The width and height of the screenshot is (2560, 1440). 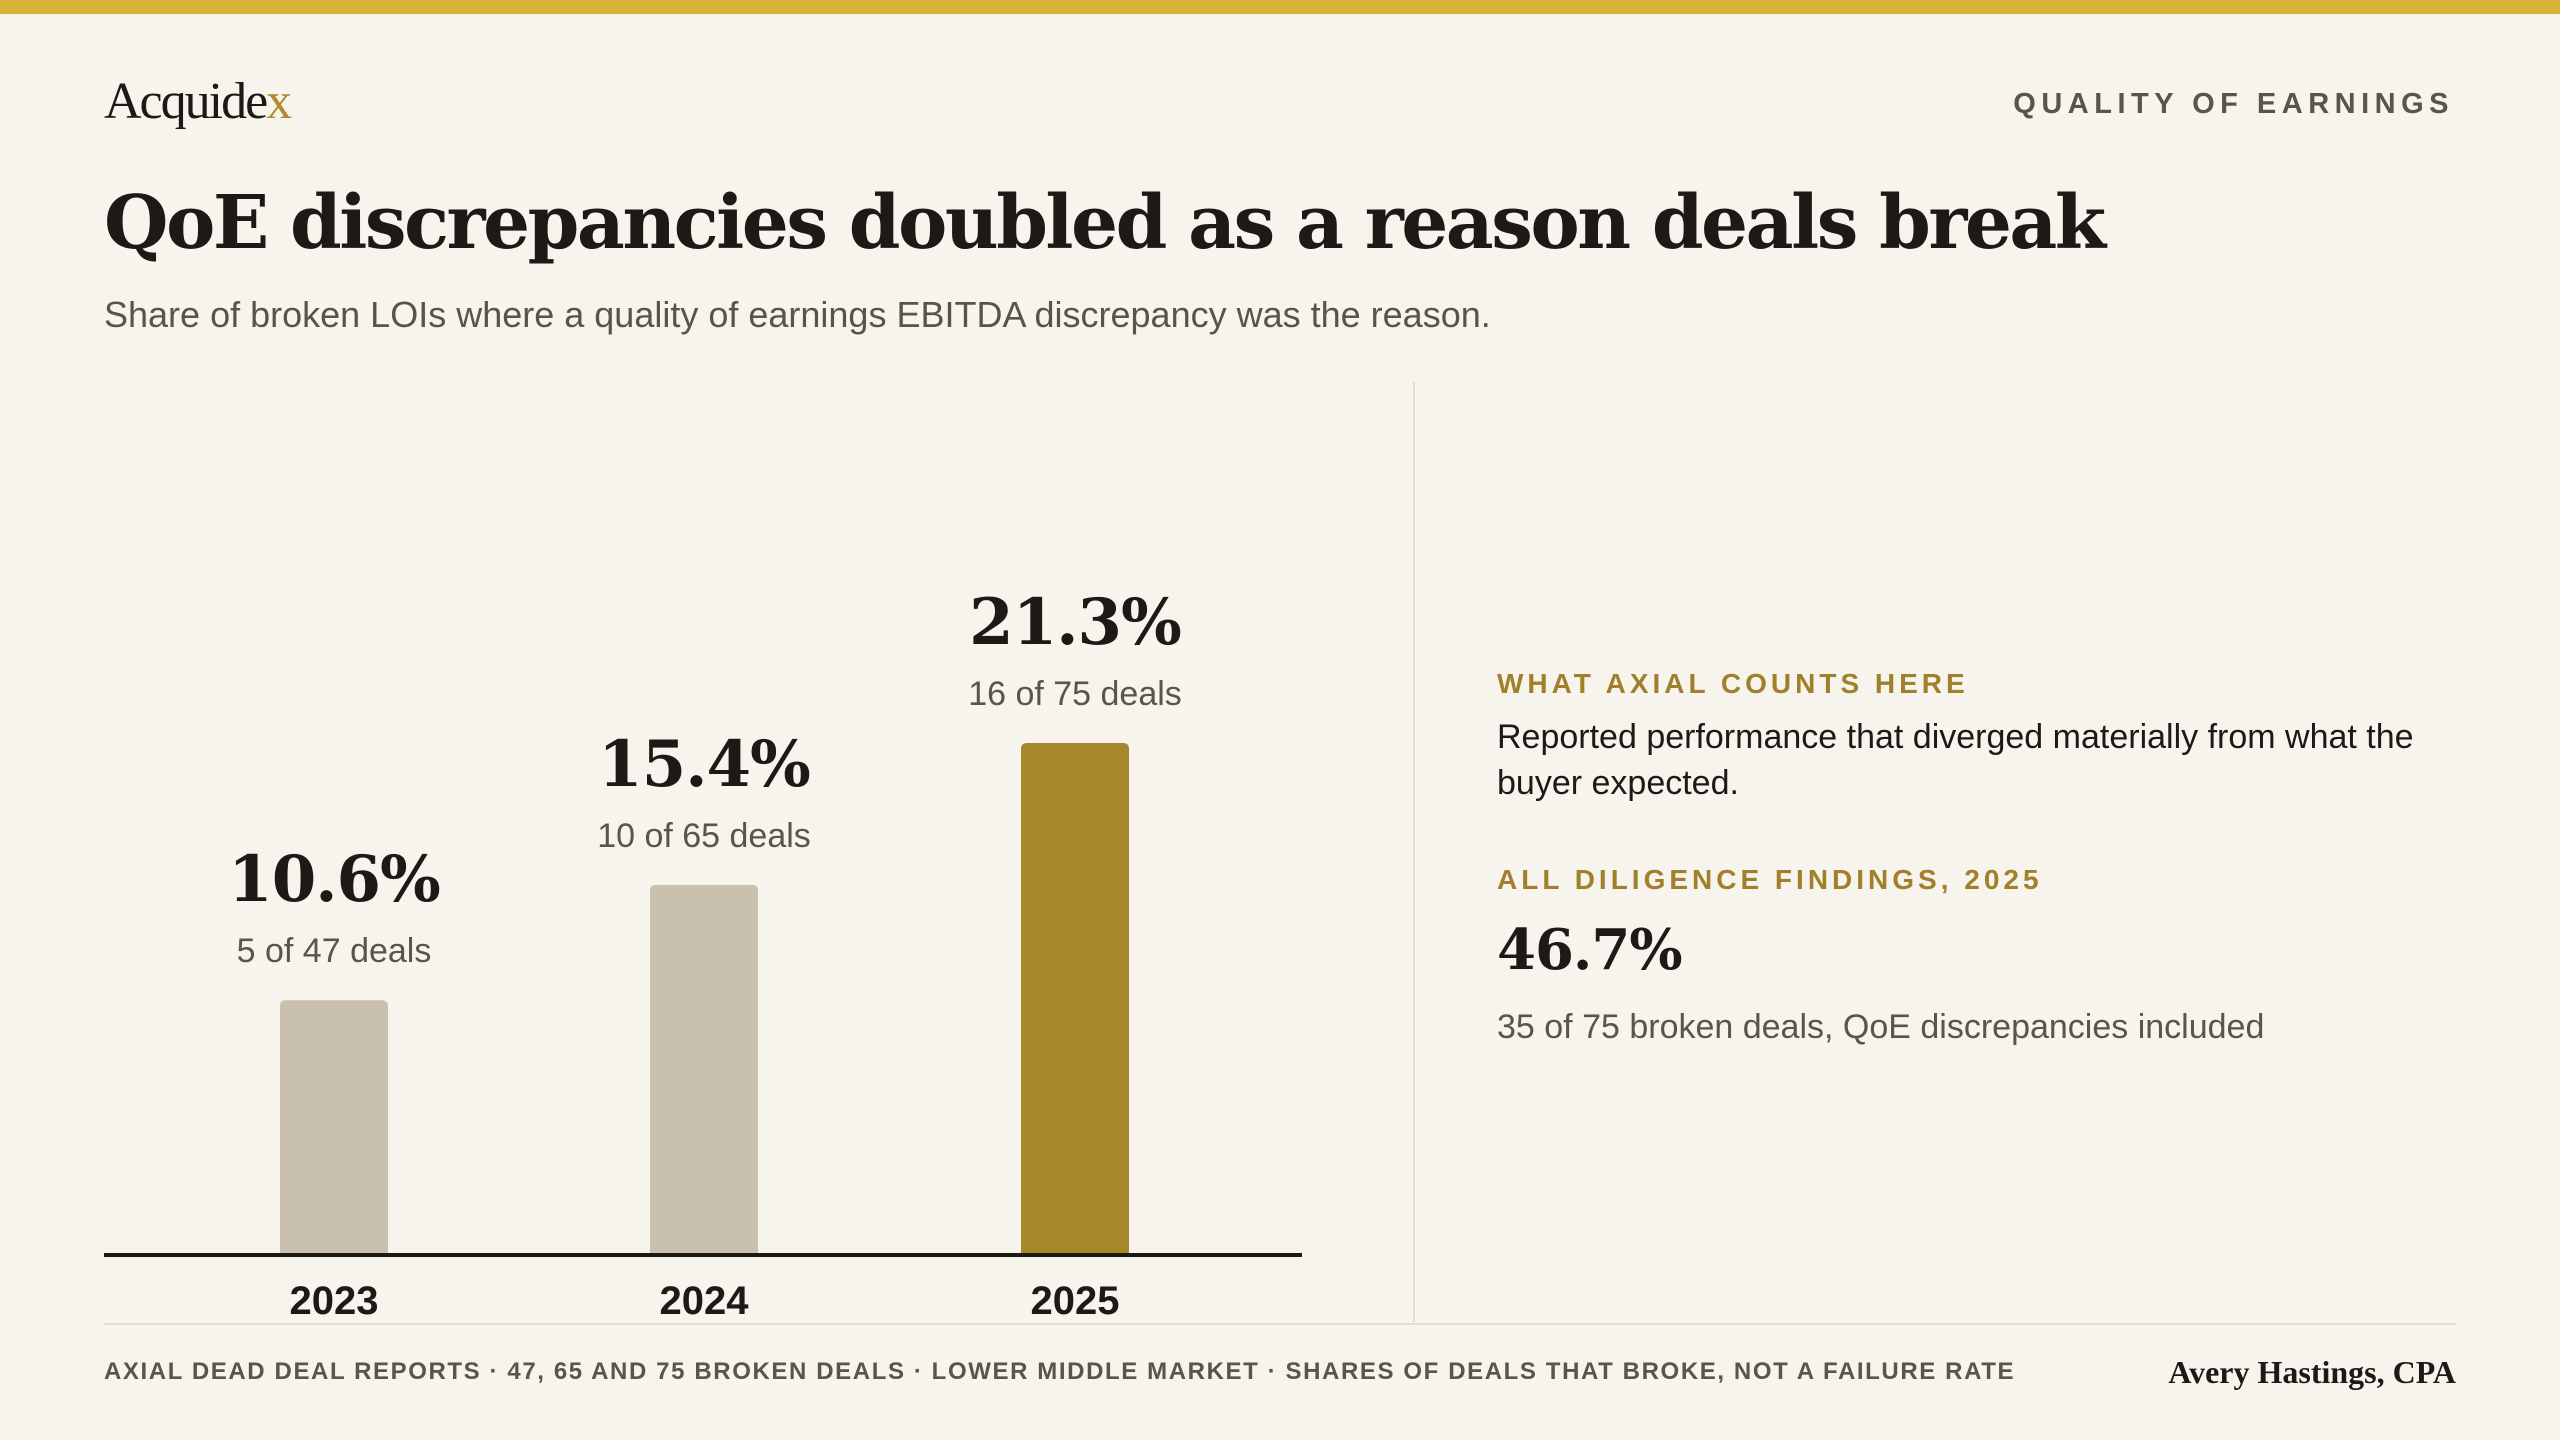 I want to click on bar-2025, so click(x=1075, y=999).